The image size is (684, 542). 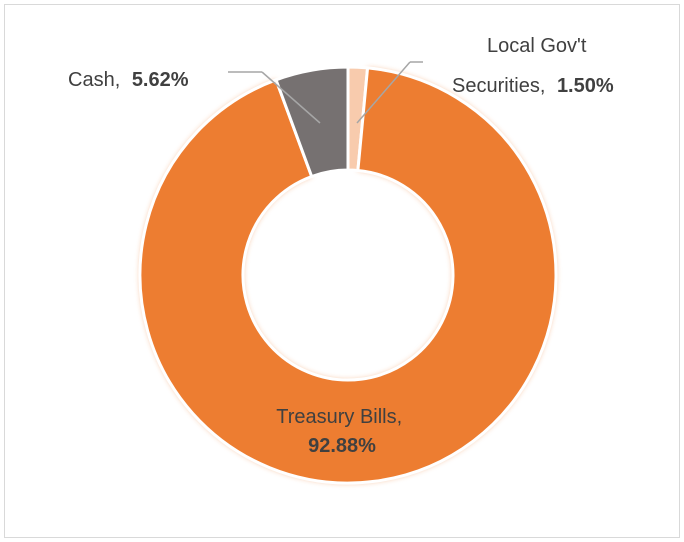 I want to click on slice-name-cash: Cash,, so click(x=94, y=80).